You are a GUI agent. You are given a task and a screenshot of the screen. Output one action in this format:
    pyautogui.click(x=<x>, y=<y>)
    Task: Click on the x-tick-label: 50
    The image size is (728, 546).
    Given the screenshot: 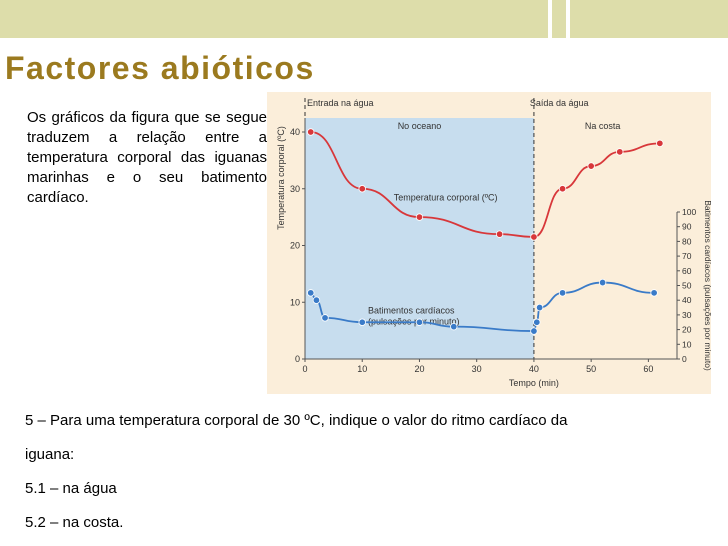 What is the action you would take?
    pyautogui.click(x=591, y=369)
    